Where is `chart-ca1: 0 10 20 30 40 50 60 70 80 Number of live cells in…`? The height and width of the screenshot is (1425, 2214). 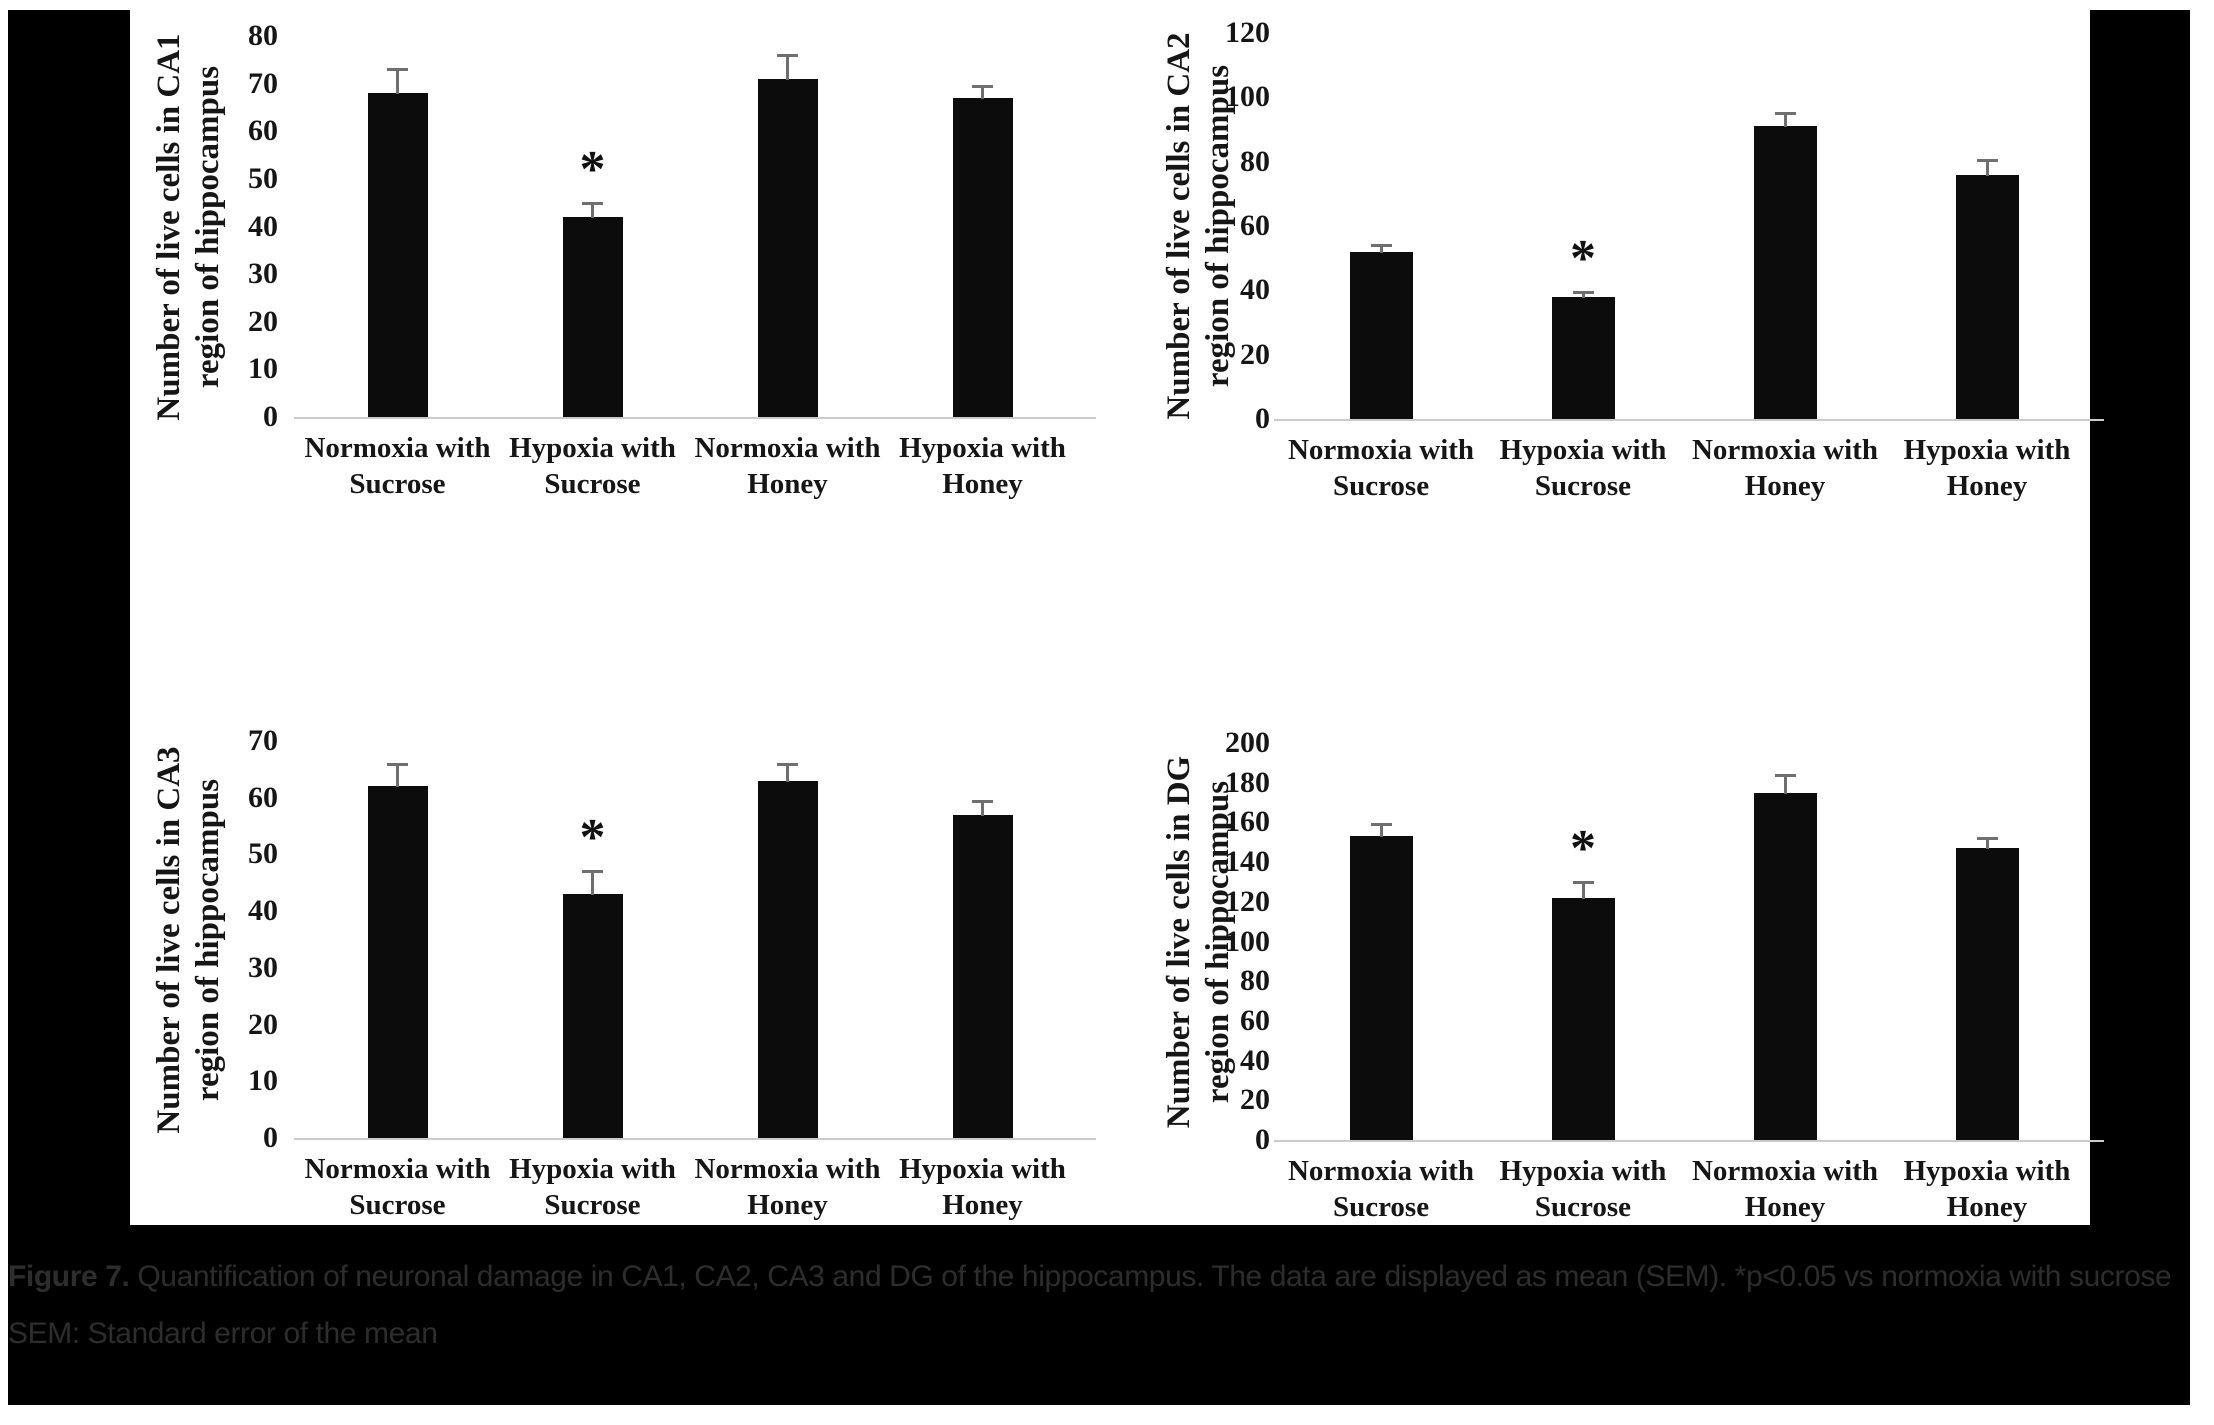 chart-ca1: 0 10 20 30 40 50 60 70 80 Number of live cells in… is located at coordinates (623, 259).